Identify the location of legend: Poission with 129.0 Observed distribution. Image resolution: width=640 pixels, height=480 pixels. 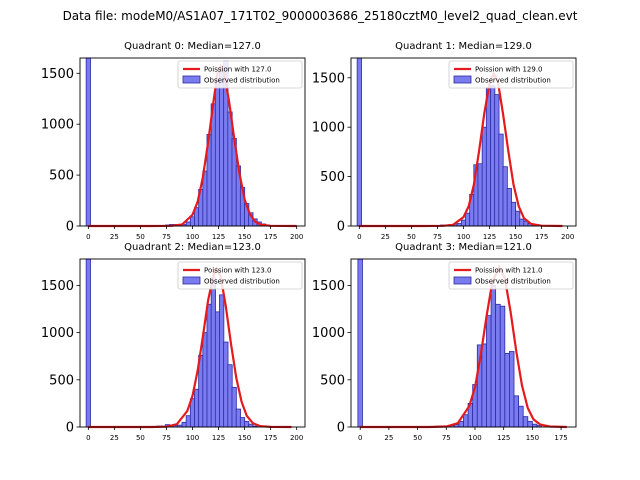
(511, 74).